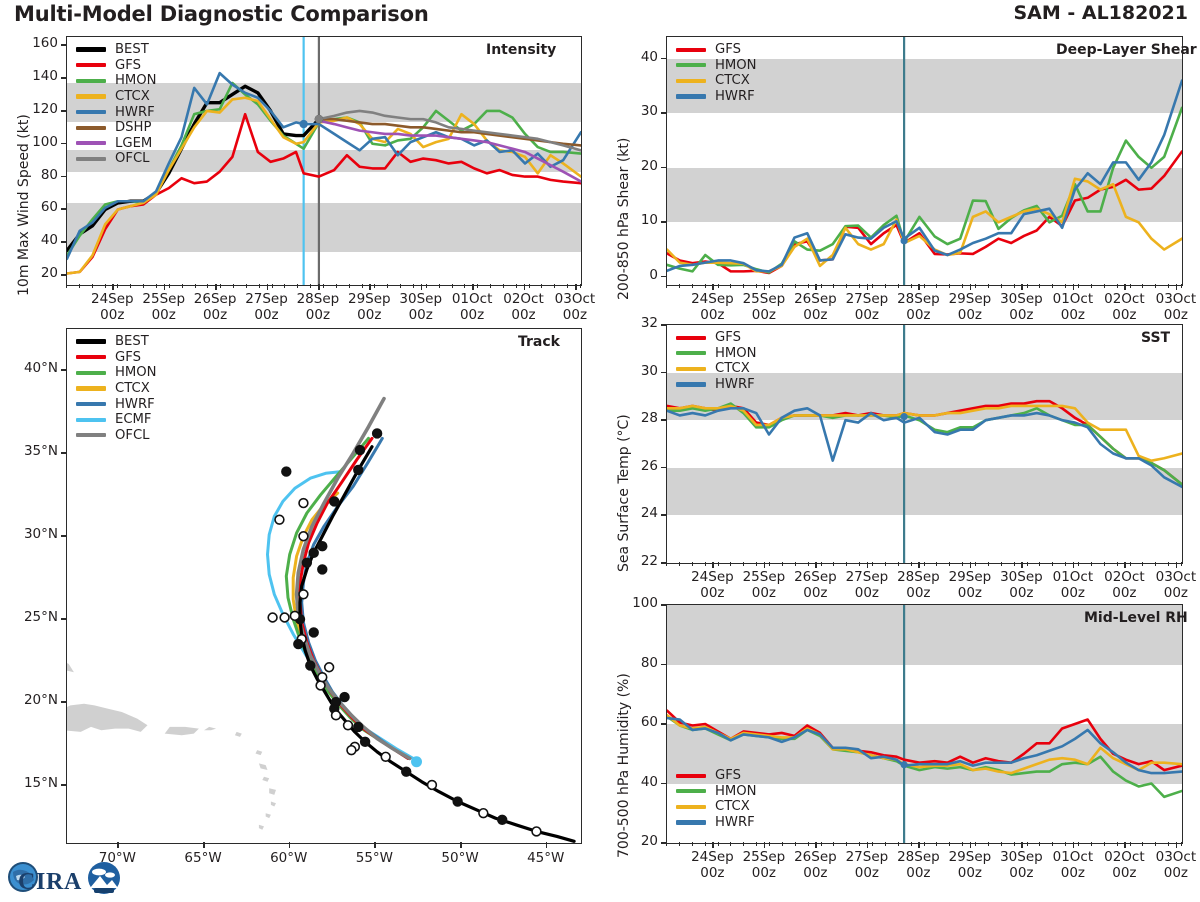  Describe the element at coordinates (40, 534) in the screenshot. I see `lat-tick-label: 30°N` at that location.